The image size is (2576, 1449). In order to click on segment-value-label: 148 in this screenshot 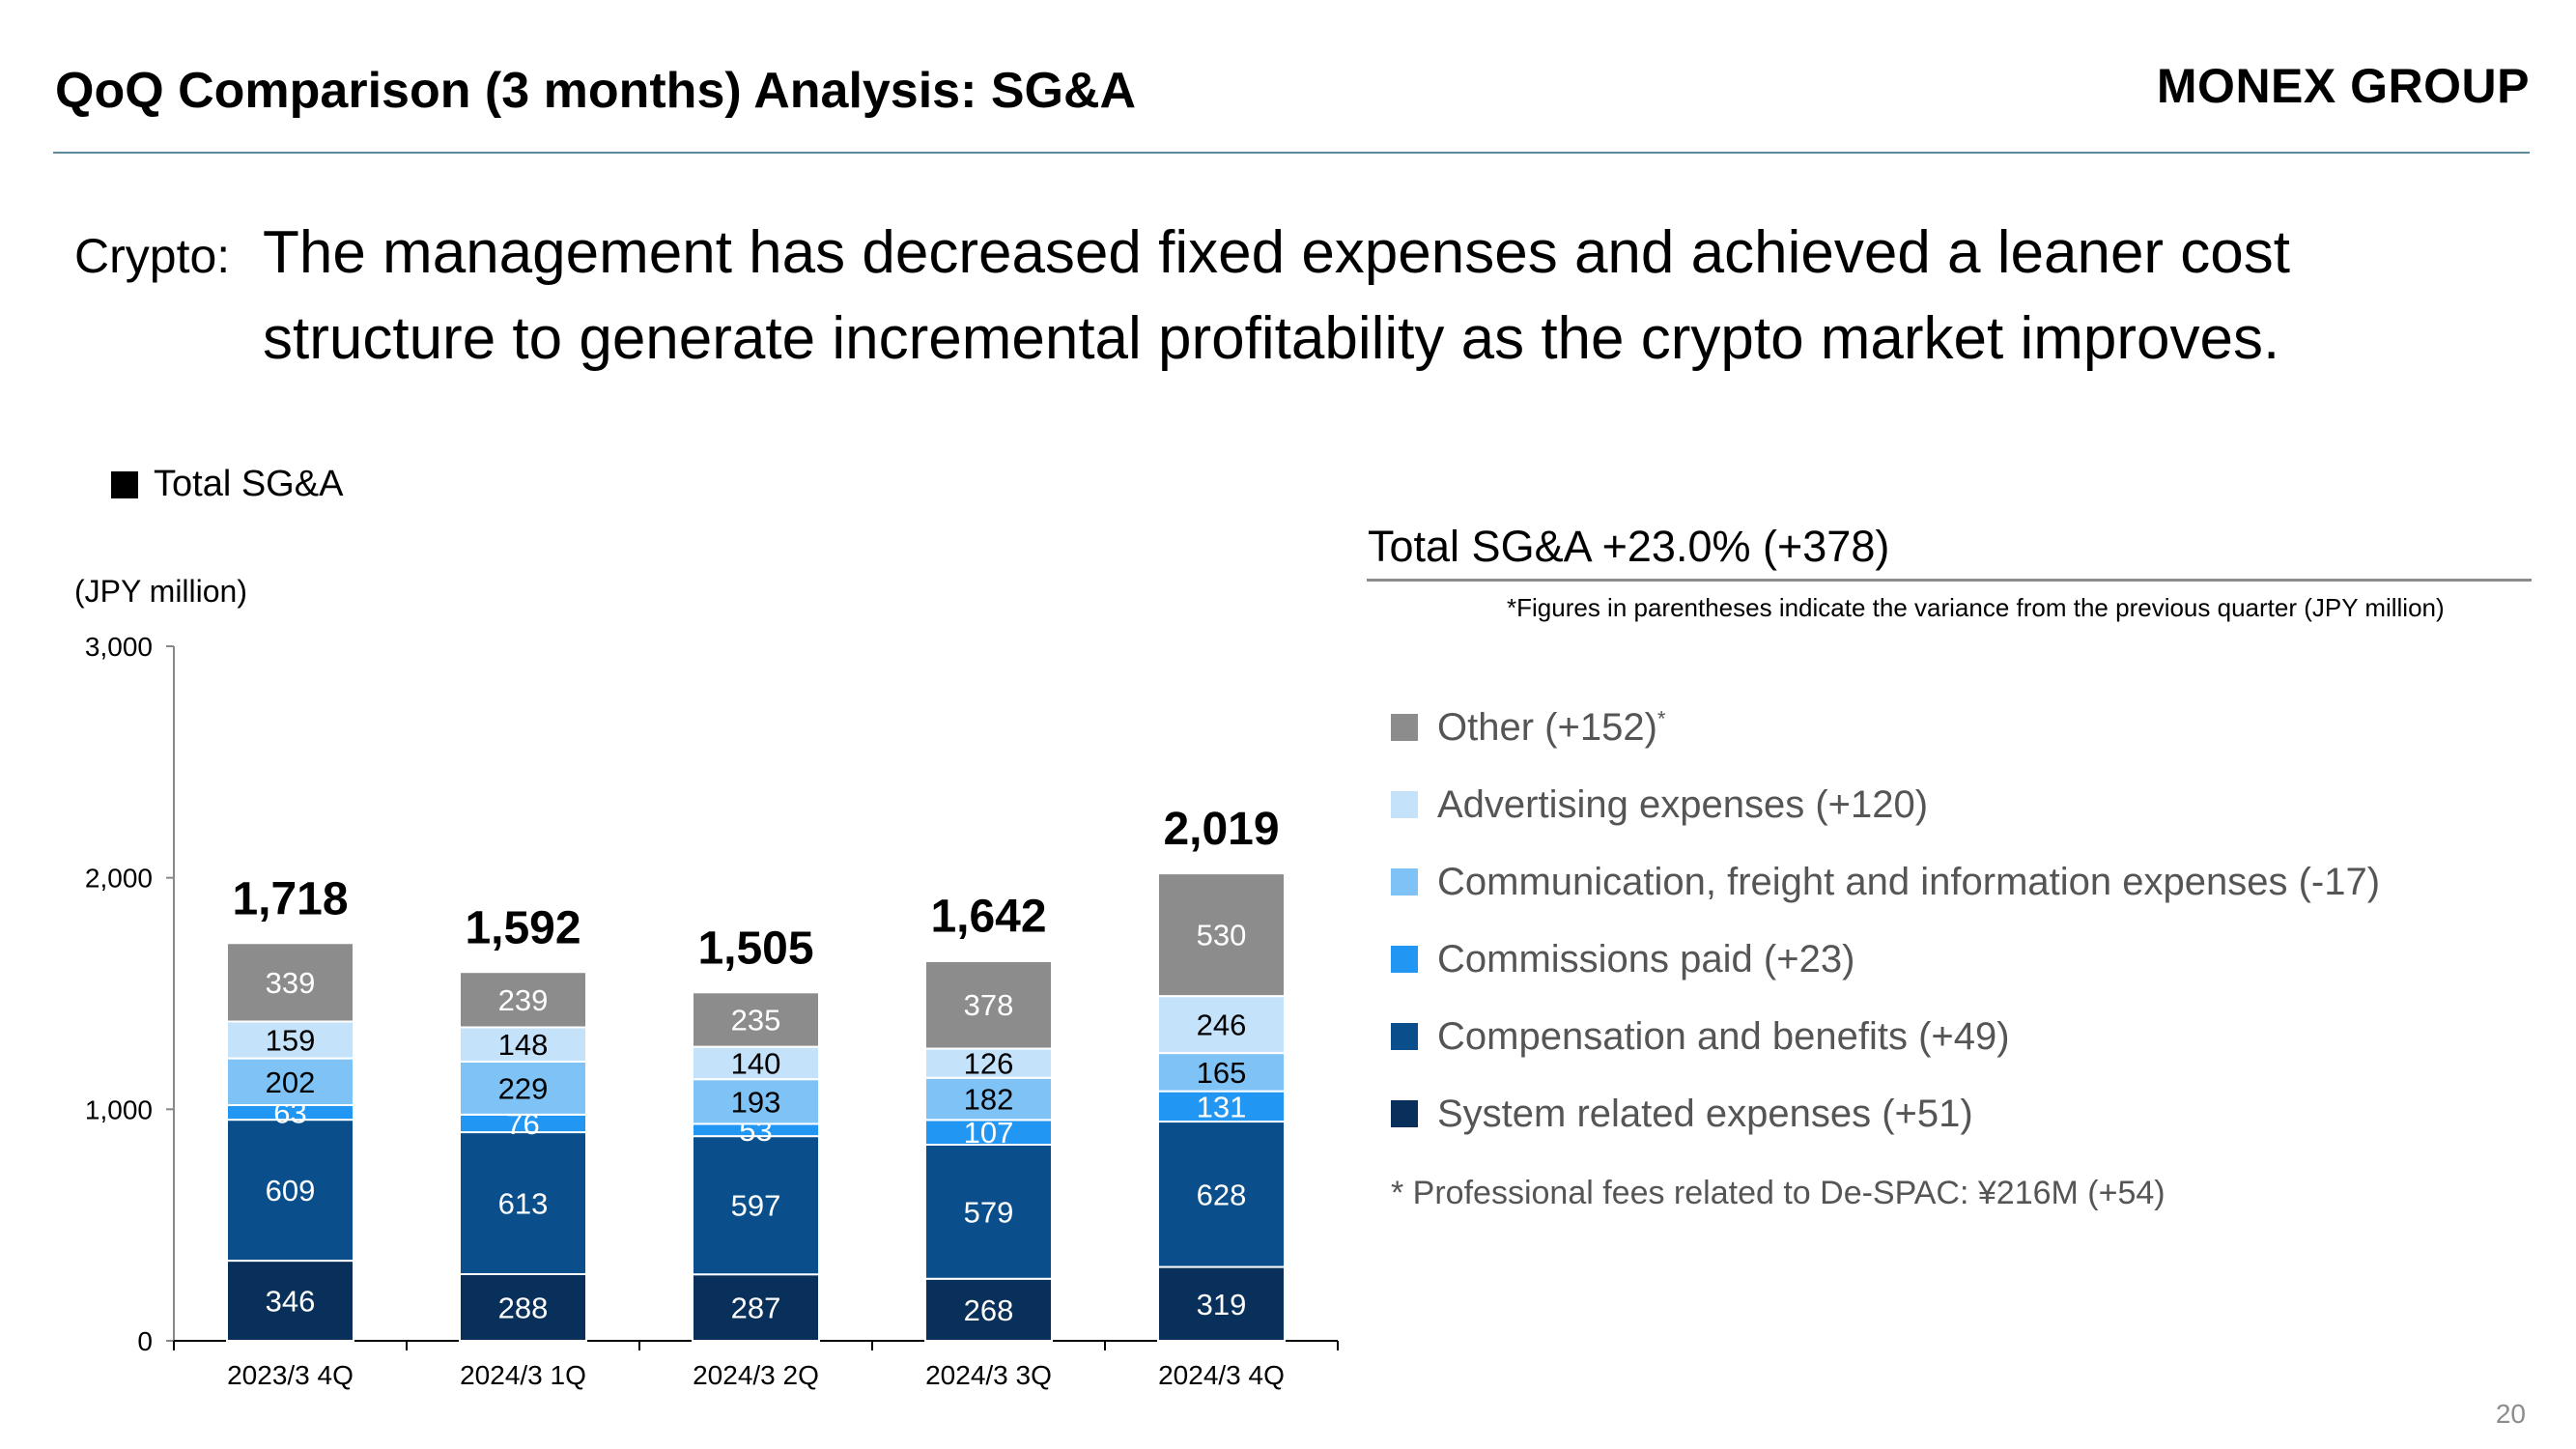, I will do `click(523, 1045)`.